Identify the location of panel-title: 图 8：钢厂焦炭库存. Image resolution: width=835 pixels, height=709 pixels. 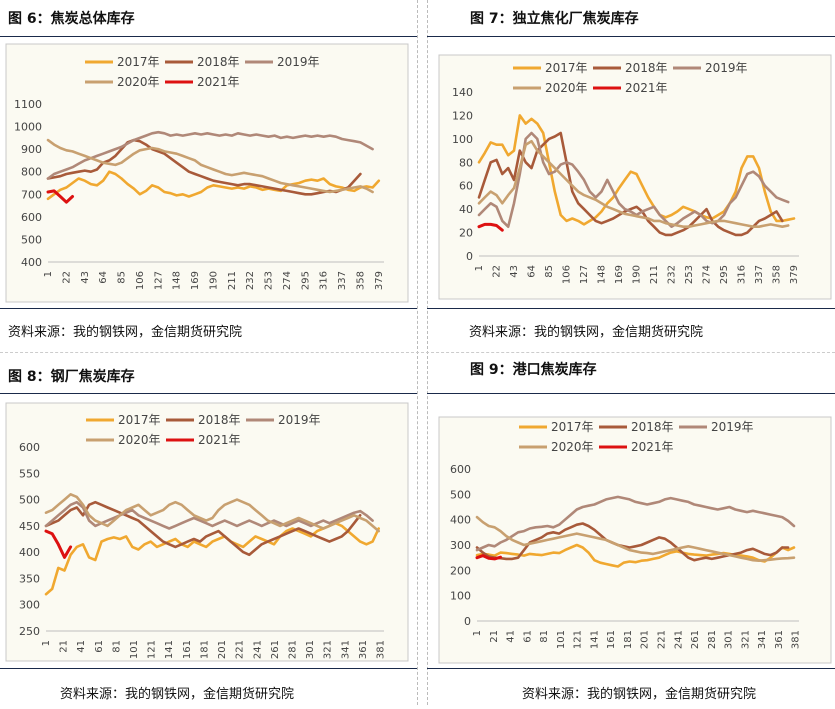
(71, 377).